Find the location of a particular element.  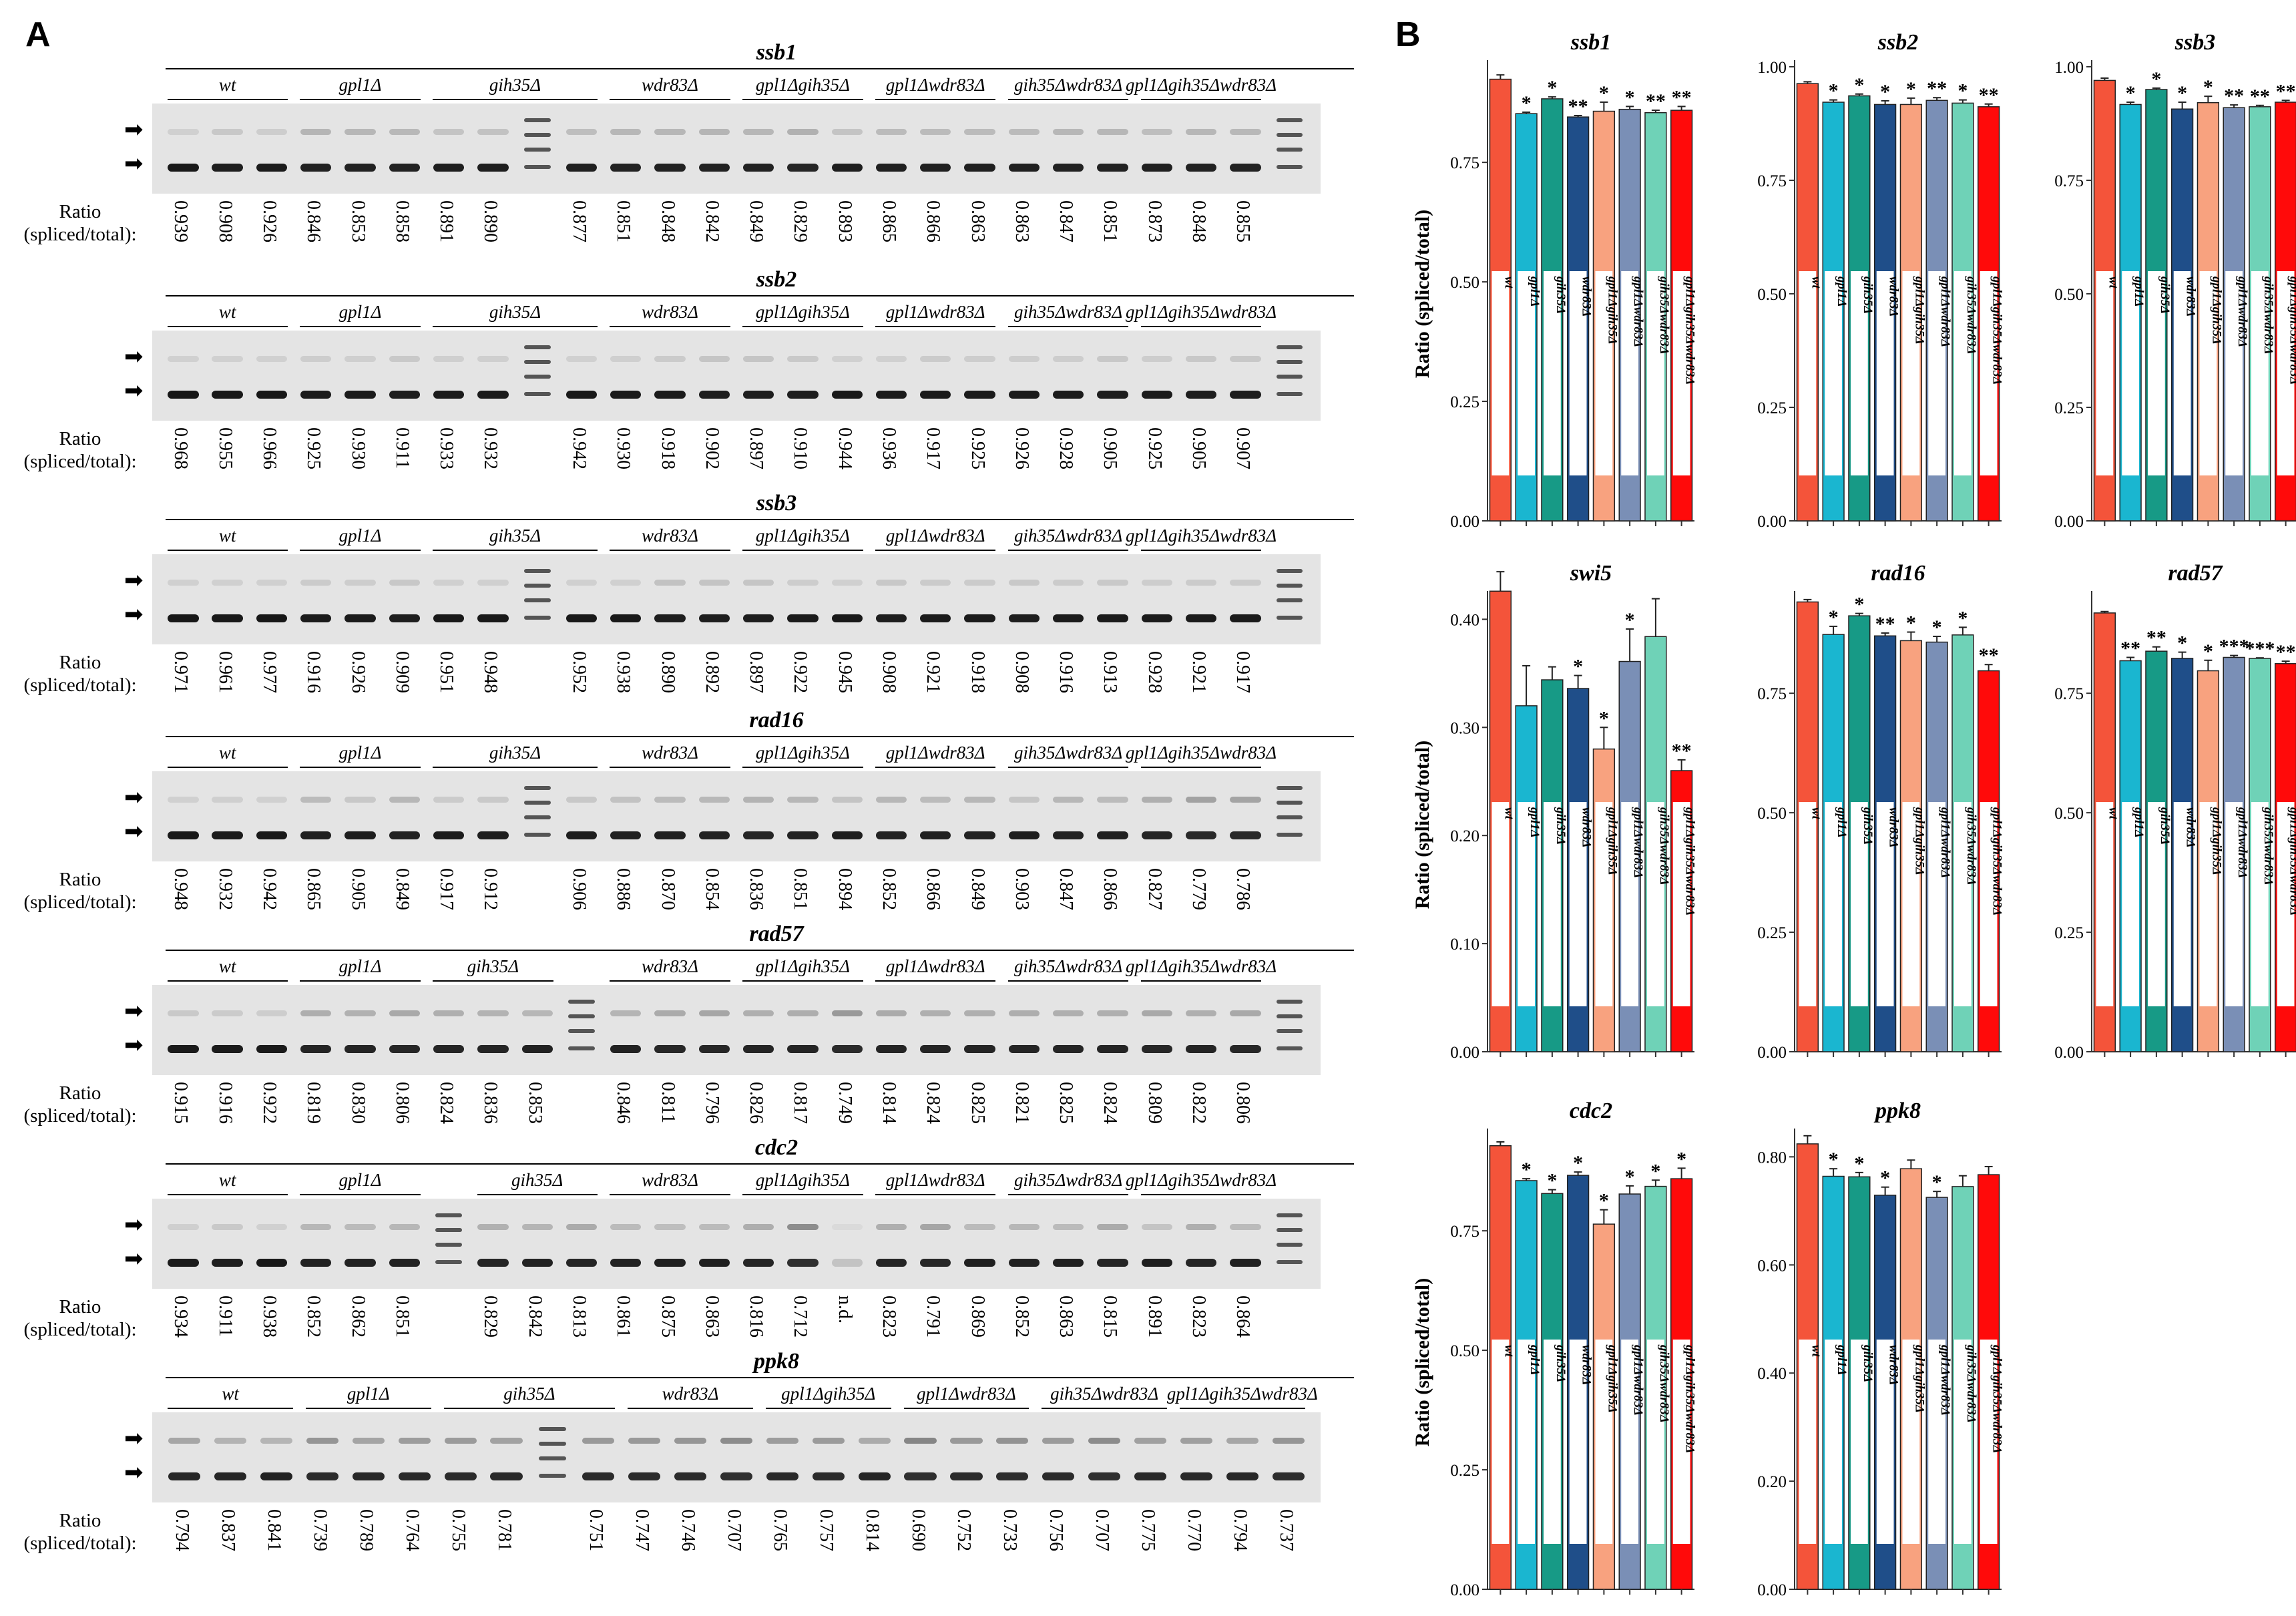

ratio-value: n.d. is located at coordinates (844, 1309).